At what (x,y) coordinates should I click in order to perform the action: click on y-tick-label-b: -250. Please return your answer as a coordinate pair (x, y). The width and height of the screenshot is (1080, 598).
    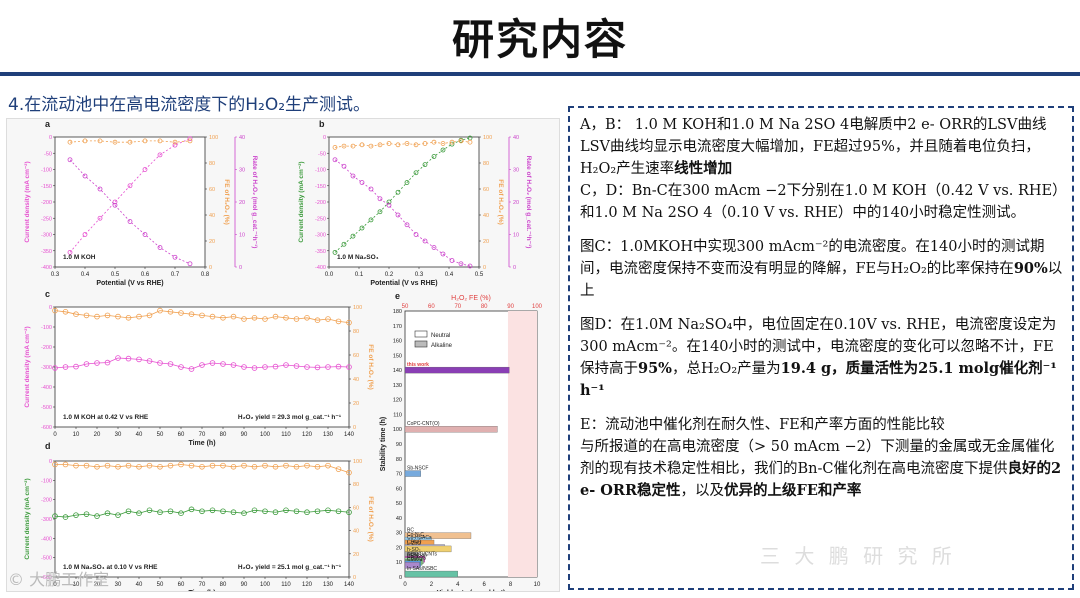
    Looking at the image, I should click on (320, 219).